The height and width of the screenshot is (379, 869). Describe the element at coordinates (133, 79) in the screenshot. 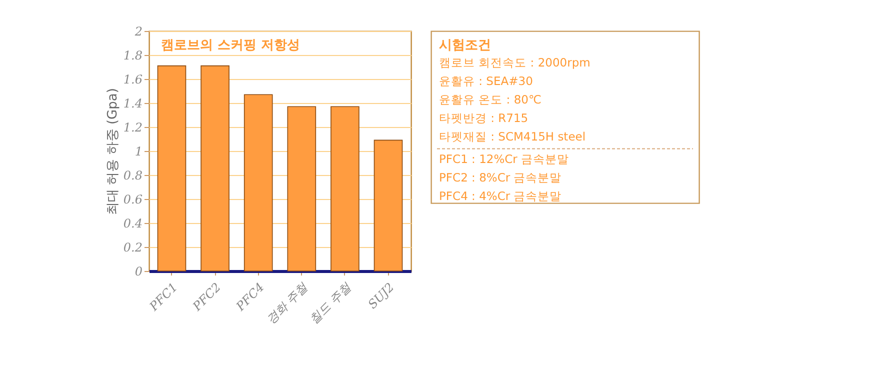

I see `y-tick-label: 1.6` at that location.